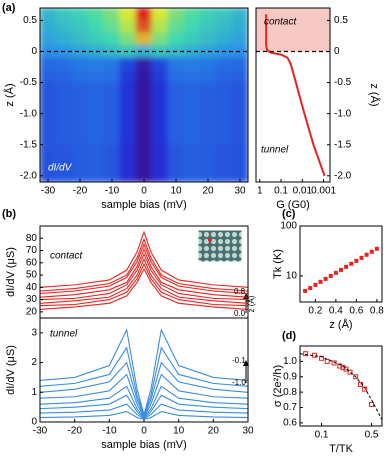 The width and height of the screenshot is (390, 470). I want to click on annotation: 0.0, so click(240, 313).